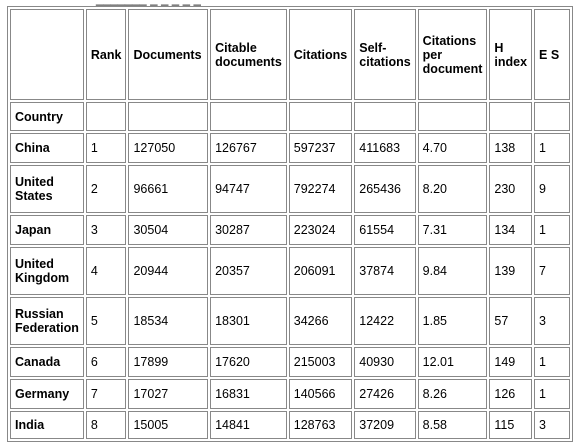 This screenshot has width=573, height=442. I want to click on cell-citable-documents: 18301, so click(248, 321).